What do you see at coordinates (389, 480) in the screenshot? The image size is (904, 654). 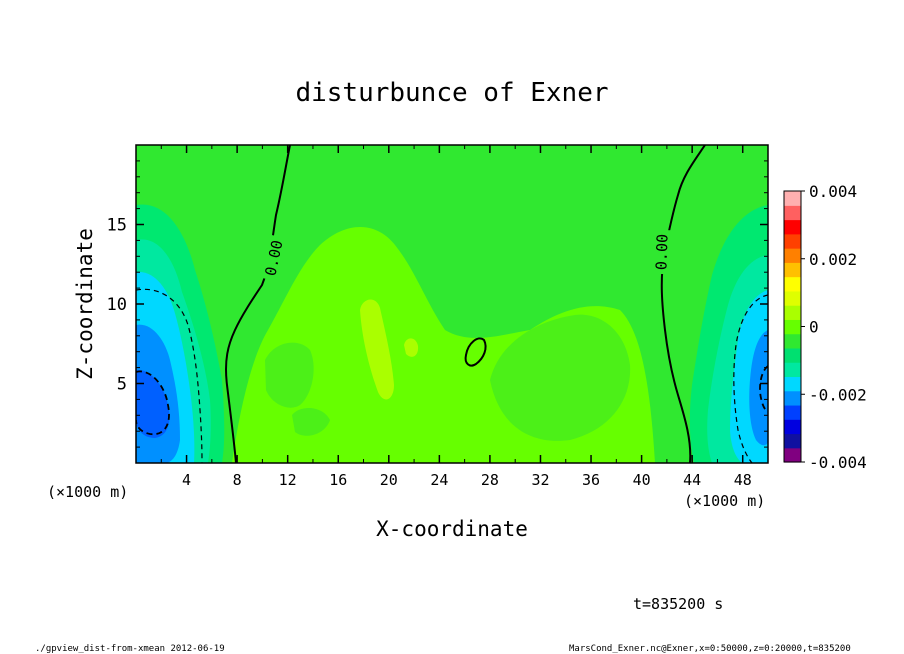 I see `x-tick-label: 20` at bounding box center [389, 480].